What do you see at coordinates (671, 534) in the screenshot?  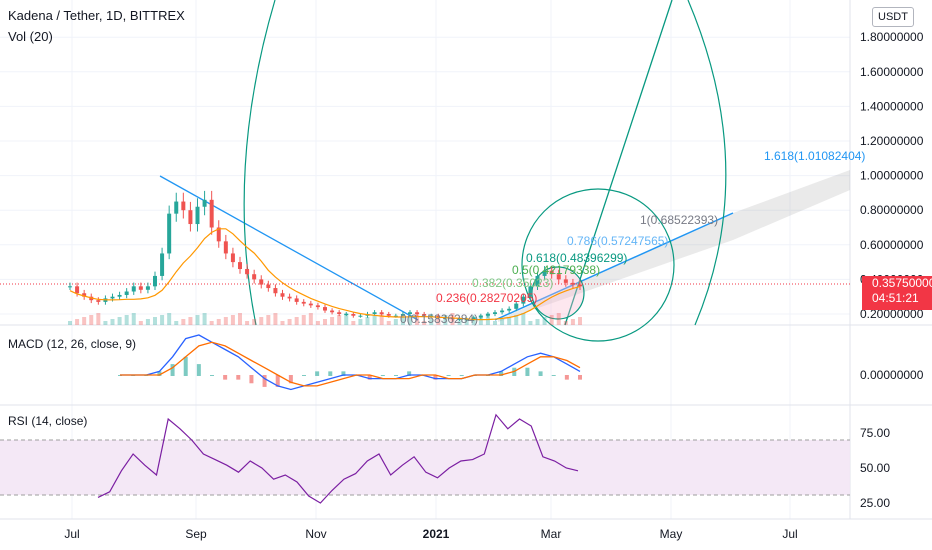 I see `time-tick-label: May` at bounding box center [671, 534].